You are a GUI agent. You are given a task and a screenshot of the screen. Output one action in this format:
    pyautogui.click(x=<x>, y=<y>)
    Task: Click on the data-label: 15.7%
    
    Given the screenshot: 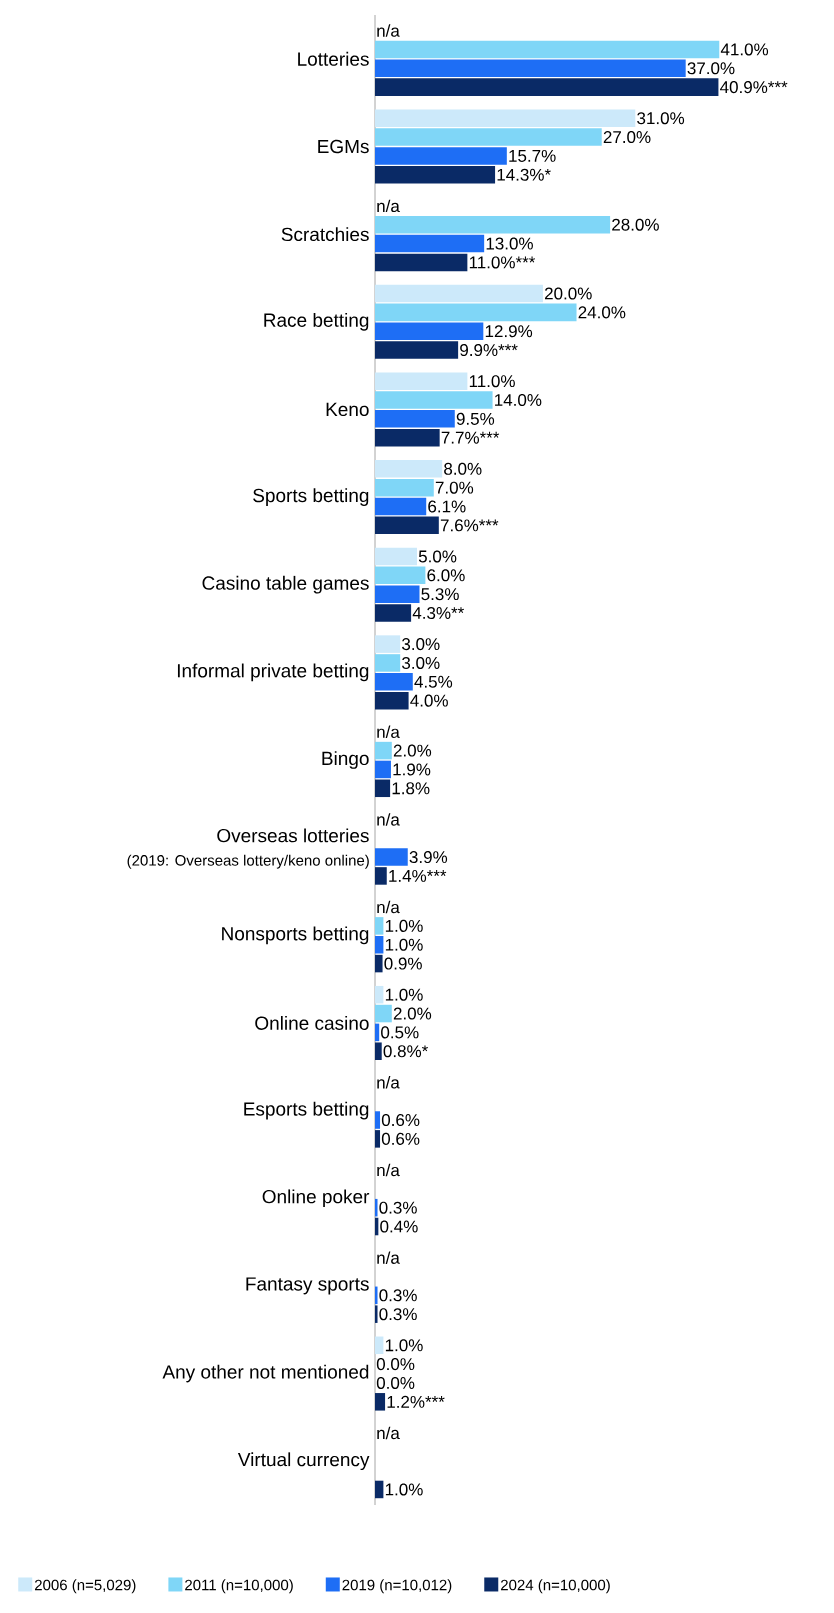 What is the action you would take?
    pyautogui.click(x=532, y=155)
    